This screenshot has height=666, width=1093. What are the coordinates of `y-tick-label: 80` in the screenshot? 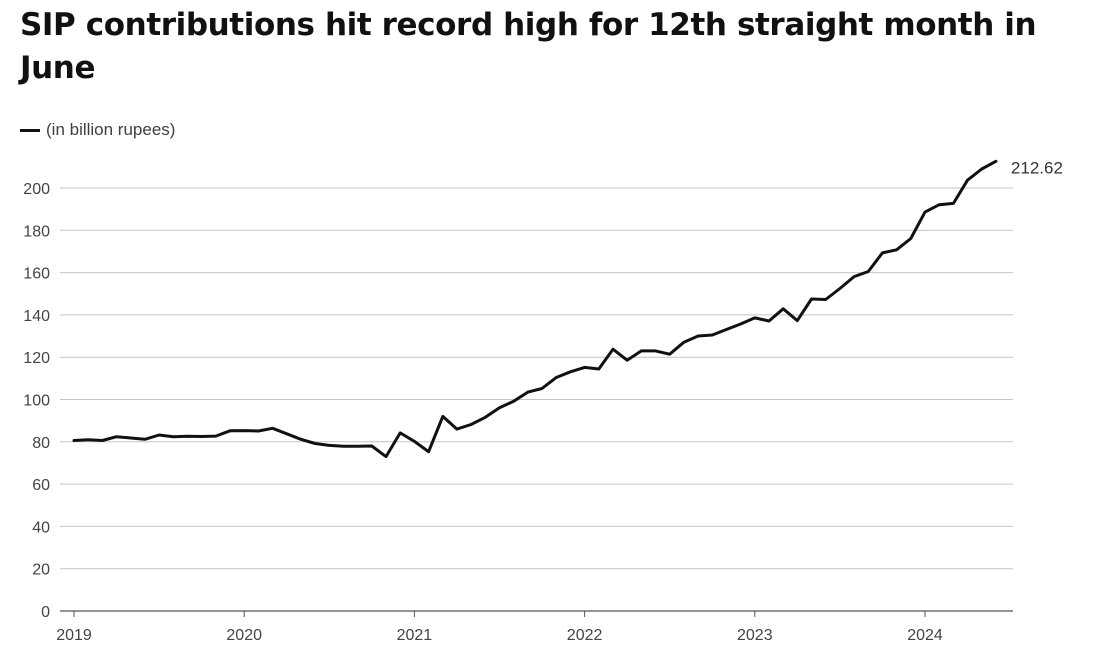 It's located at (41, 443).